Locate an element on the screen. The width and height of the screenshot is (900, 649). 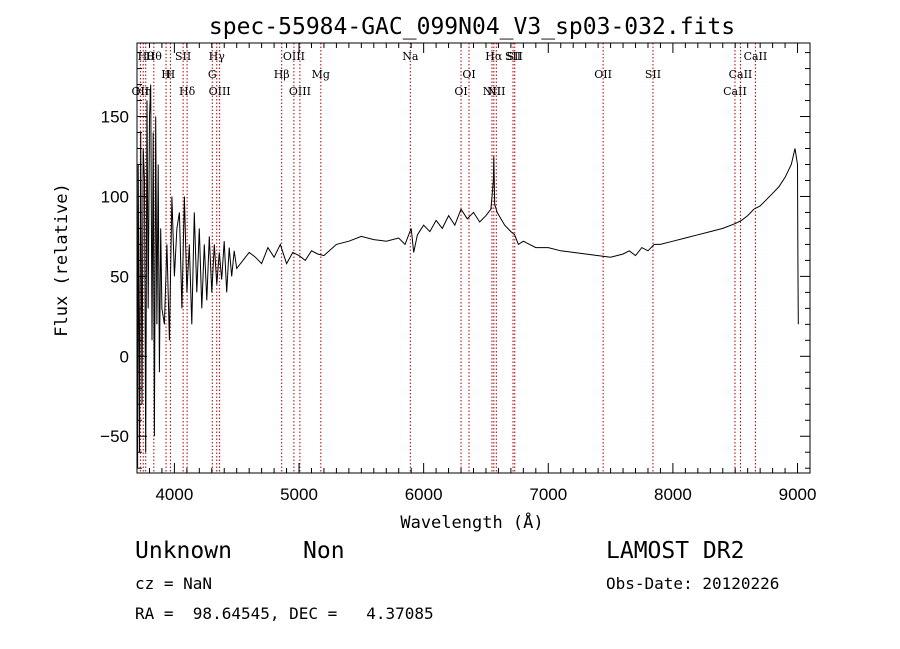
x-tick-label: 5000 is located at coordinates (299, 494).